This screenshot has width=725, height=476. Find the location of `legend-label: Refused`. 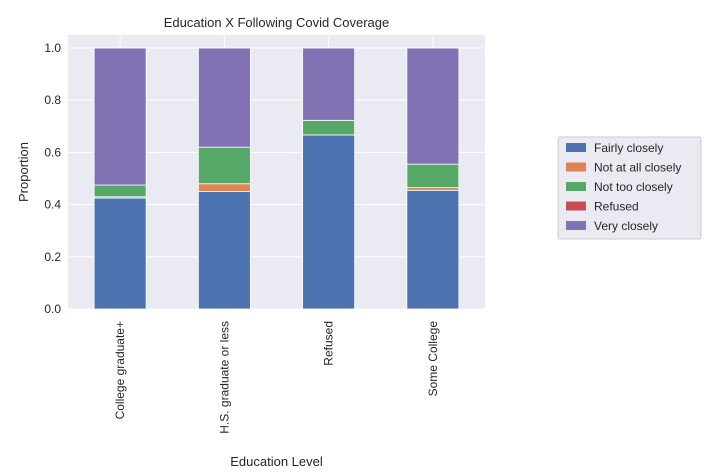

legend-label: Refused is located at coordinates (616, 207).